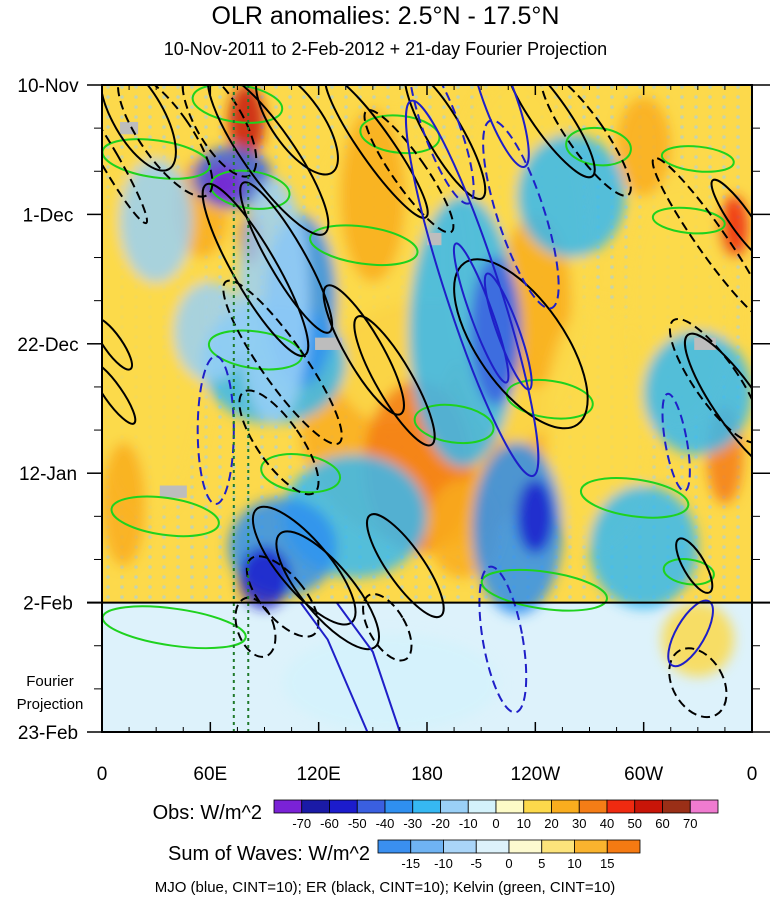 This screenshot has height=899, width=771. I want to click on y-tick-label: 2-Feb, so click(48, 604).